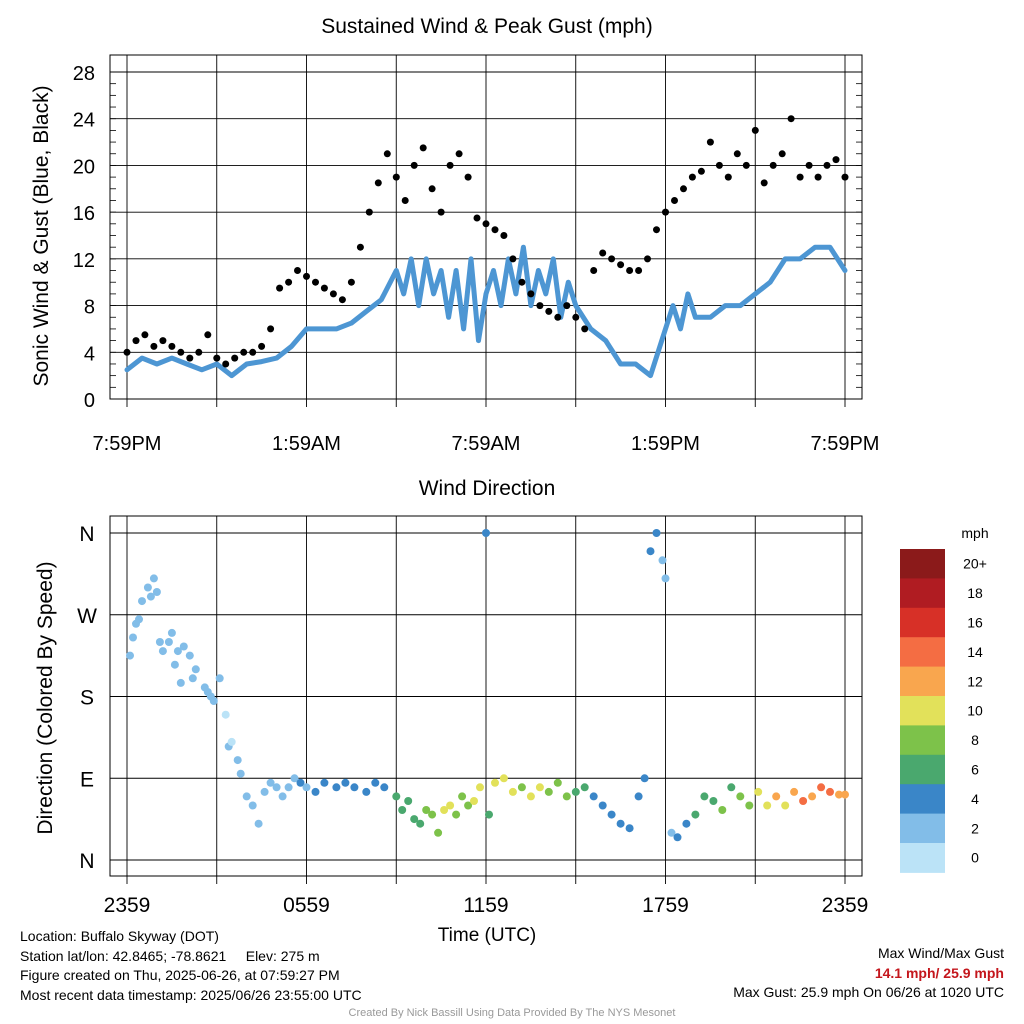 This screenshot has height=1024, width=1024. I want to click on bottom-xtick-label: 1159, so click(485, 905).